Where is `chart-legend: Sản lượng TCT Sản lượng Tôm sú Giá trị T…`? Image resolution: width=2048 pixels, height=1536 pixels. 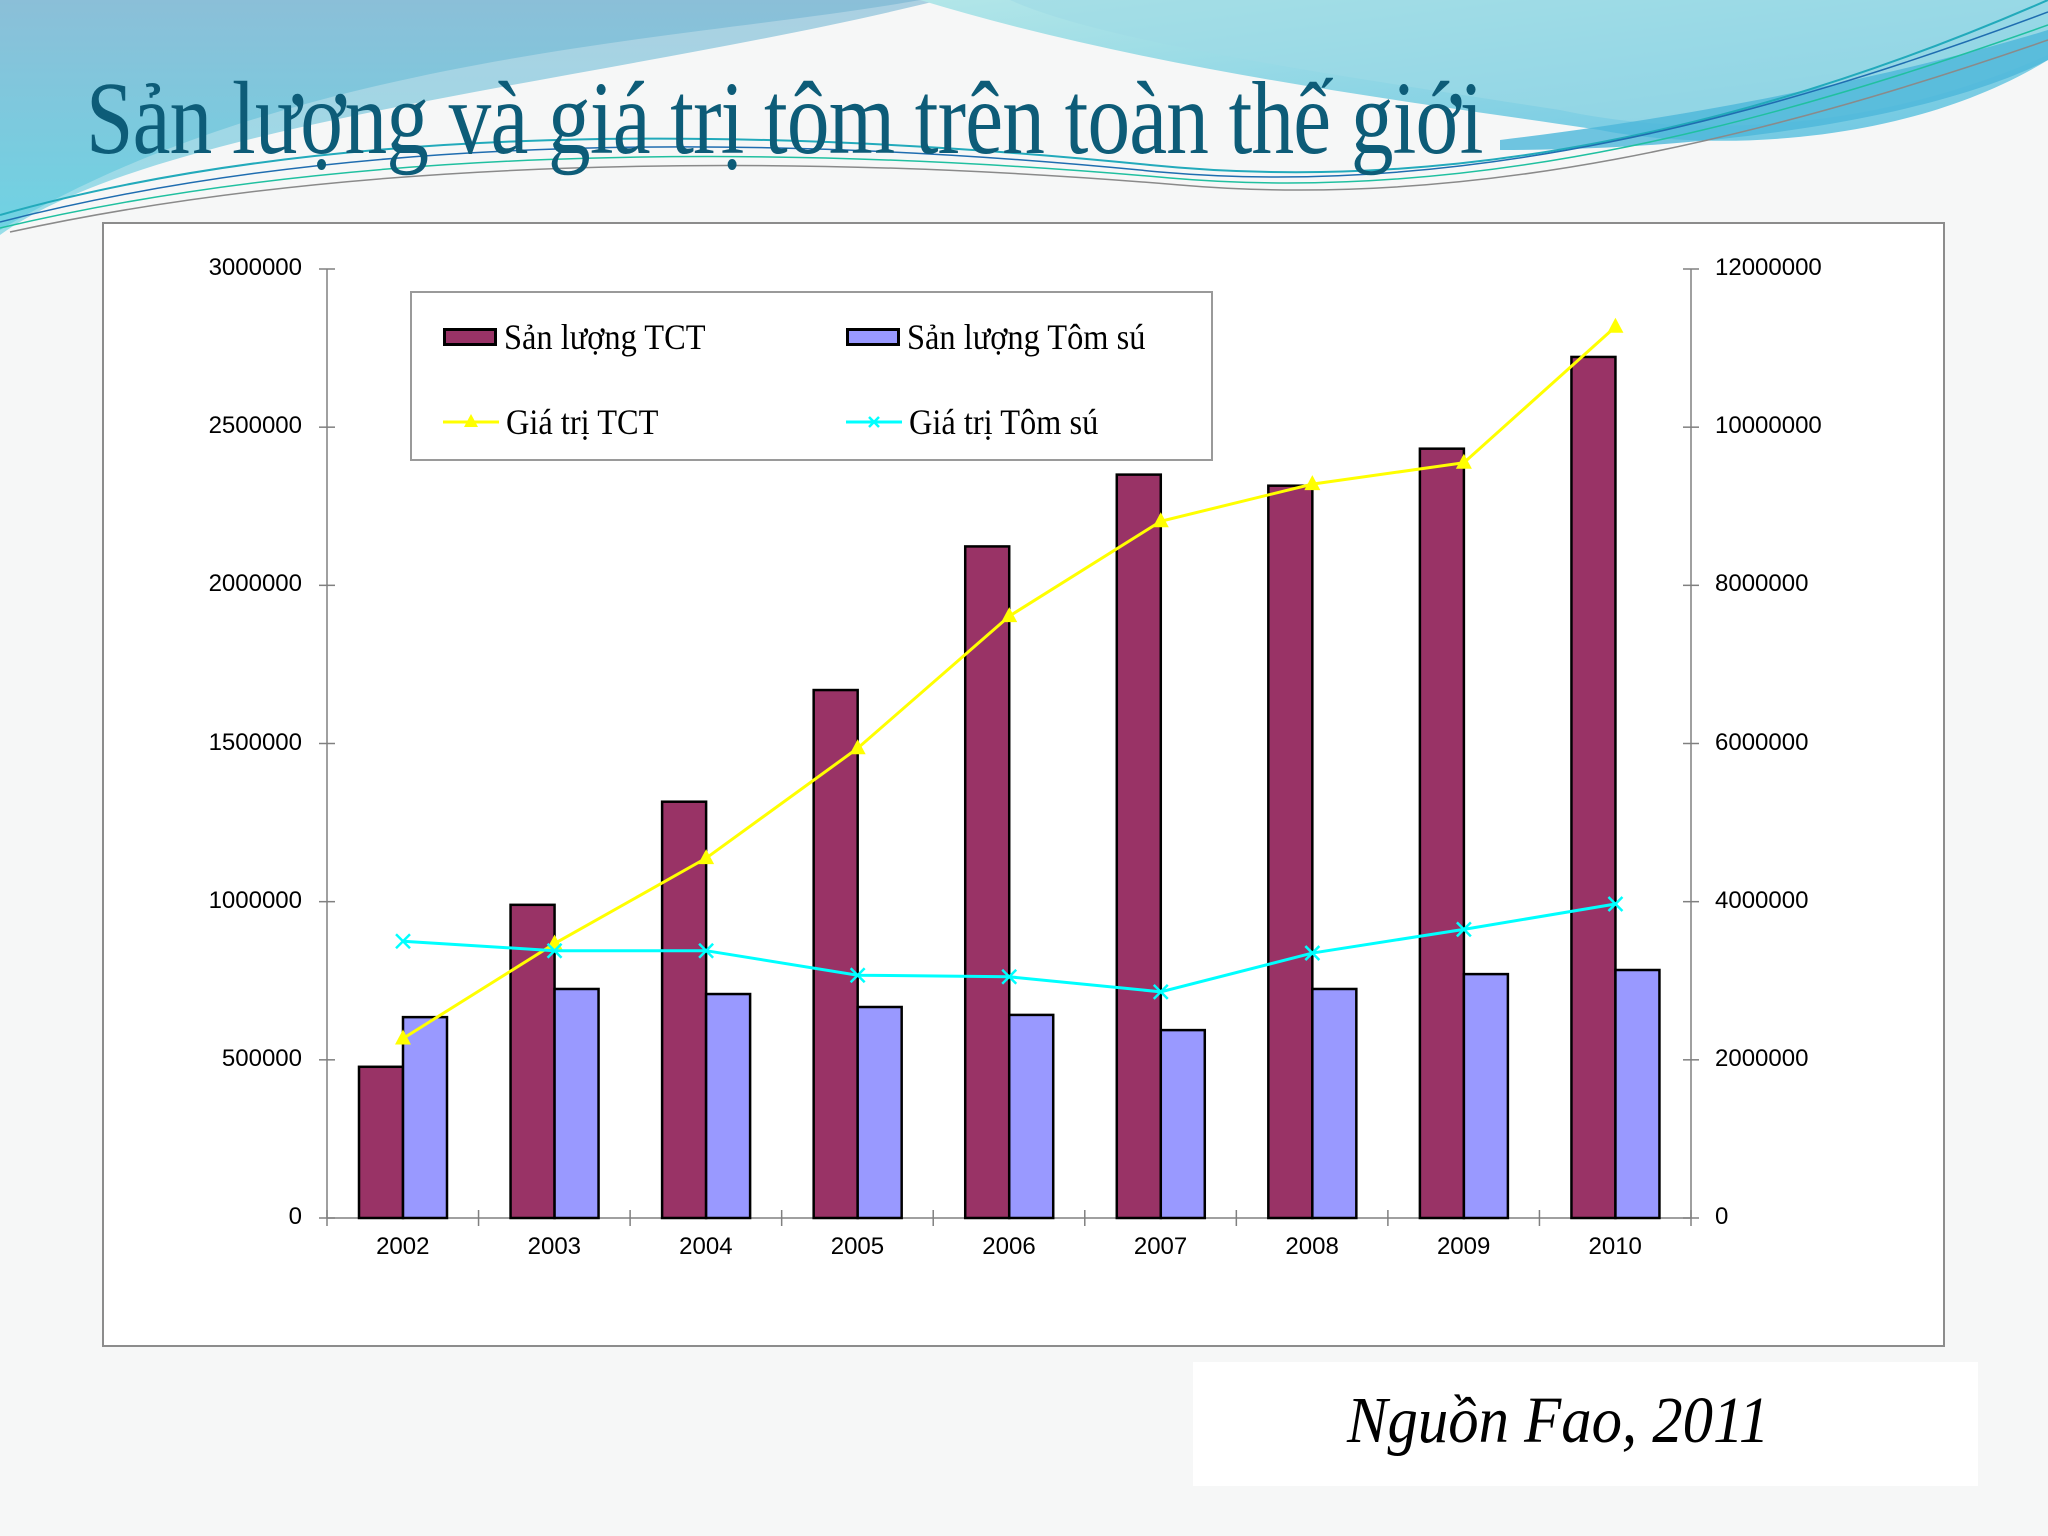
chart-legend: Sản lượng TCT Sản lượng Tôm sú Giá trị T… is located at coordinates (811, 376).